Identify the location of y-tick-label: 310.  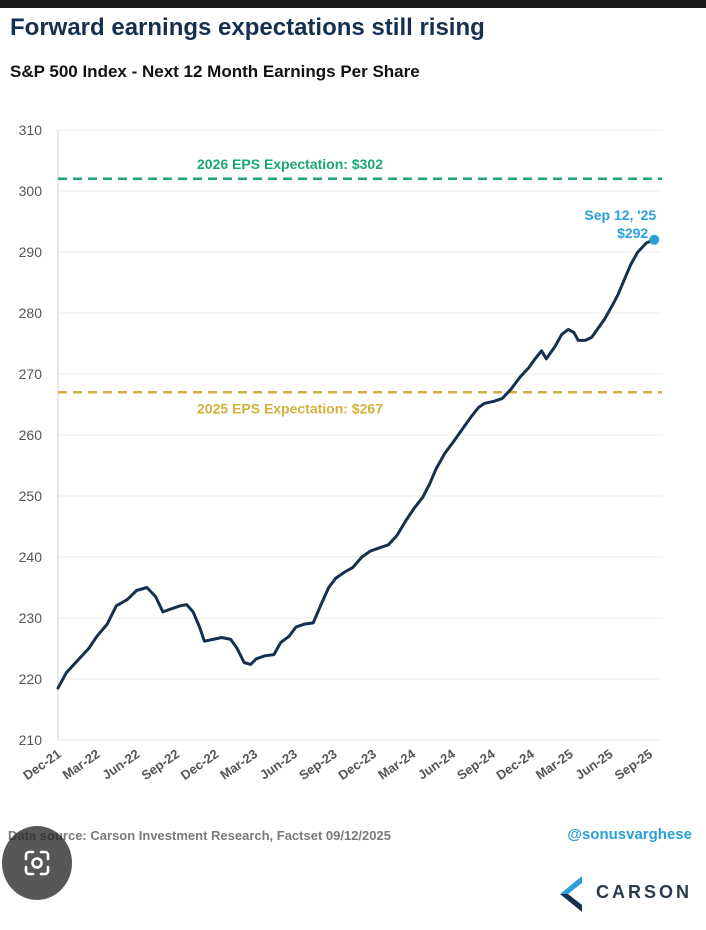
(31, 130).